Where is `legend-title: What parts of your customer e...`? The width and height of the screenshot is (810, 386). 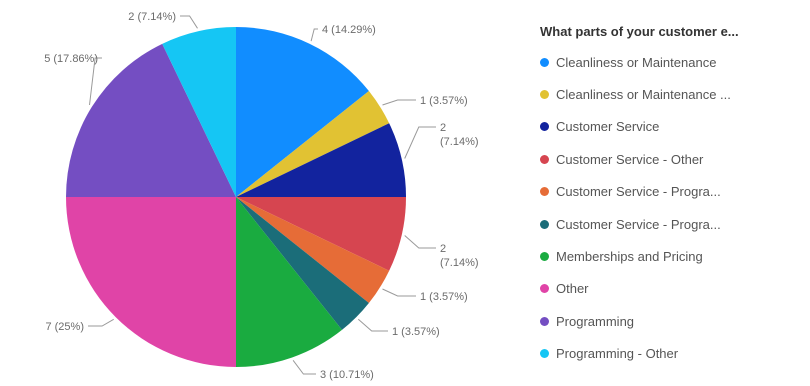 legend-title: What parts of your customer e... is located at coordinates (639, 31).